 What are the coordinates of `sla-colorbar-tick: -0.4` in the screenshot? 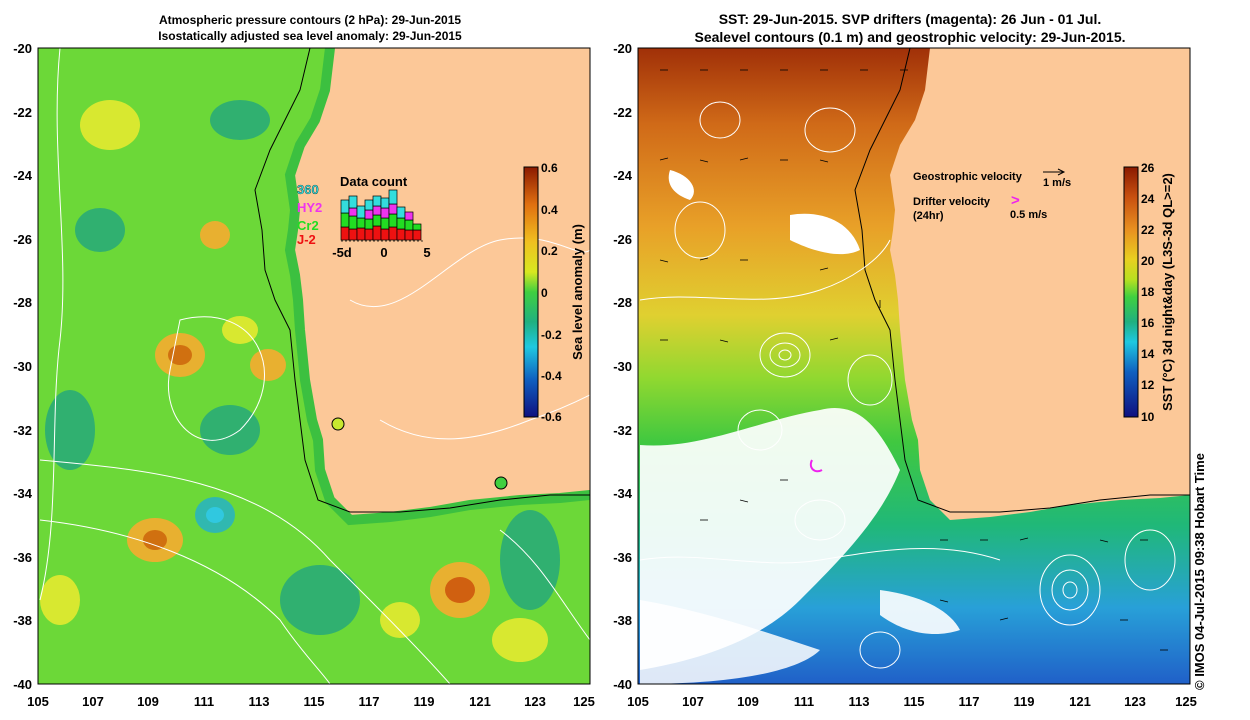 It's located at (551, 376).